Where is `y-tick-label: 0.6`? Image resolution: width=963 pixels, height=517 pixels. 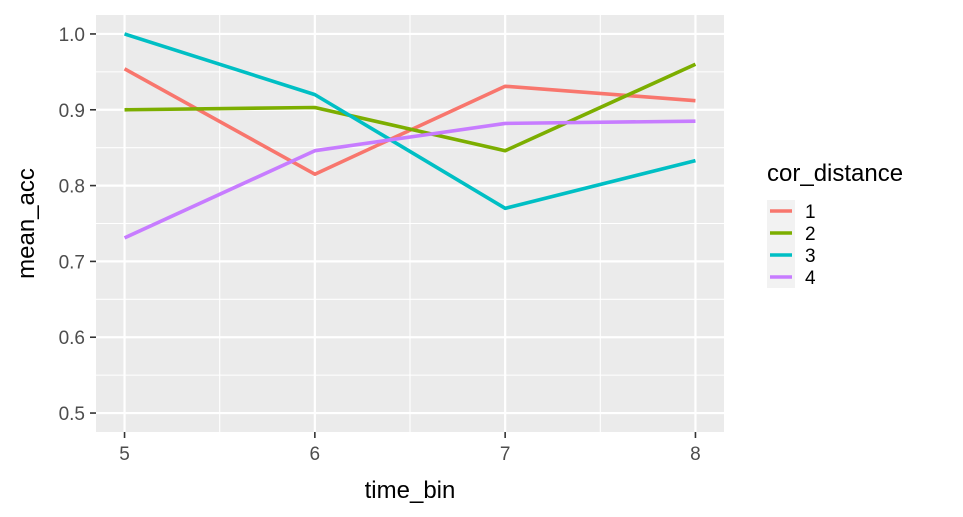 y-tick-label: 0.6 is located at coordinates (72, 338).